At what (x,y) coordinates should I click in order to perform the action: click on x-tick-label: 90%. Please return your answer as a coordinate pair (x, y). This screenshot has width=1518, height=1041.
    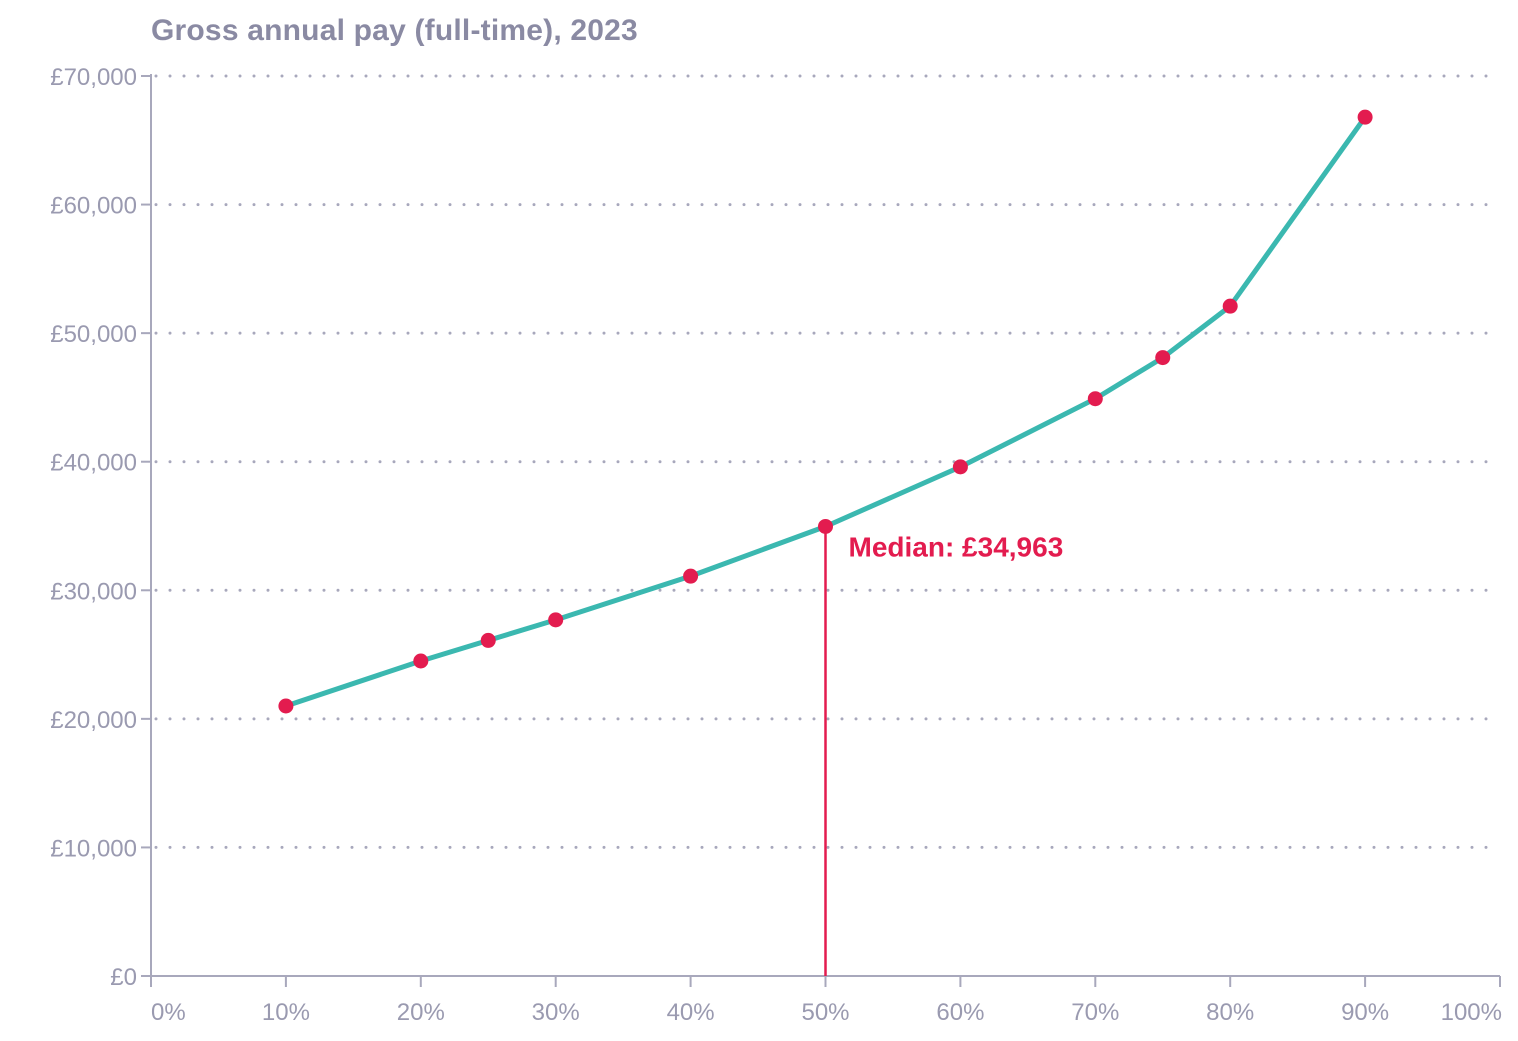
    Looking at the image, I should click on (1365, 1012).